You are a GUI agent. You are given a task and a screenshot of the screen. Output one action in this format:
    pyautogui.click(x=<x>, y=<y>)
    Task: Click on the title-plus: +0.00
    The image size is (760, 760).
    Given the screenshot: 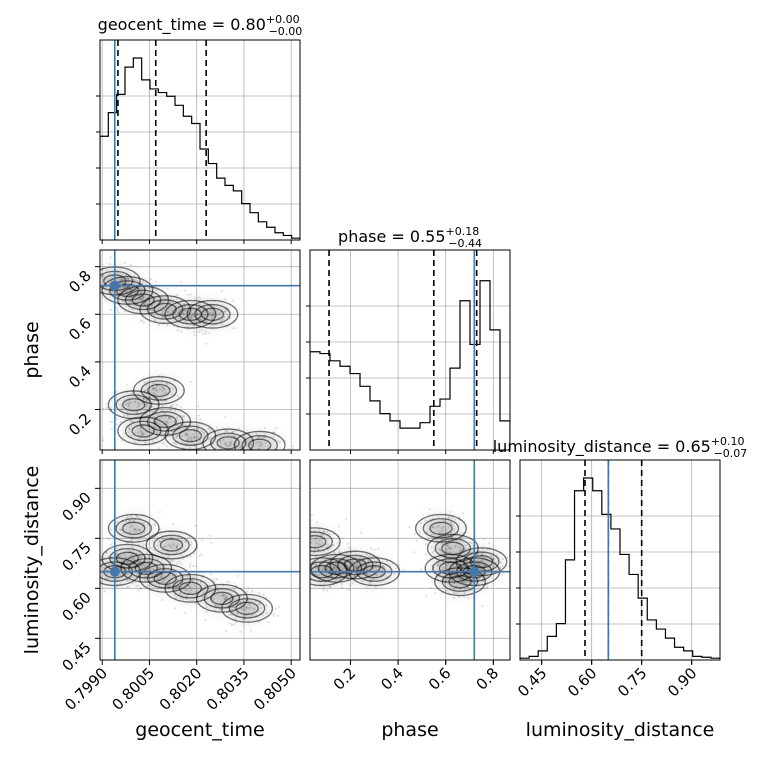 What is the action you would take?
    pyautogui.click(x=283, y=19)
    